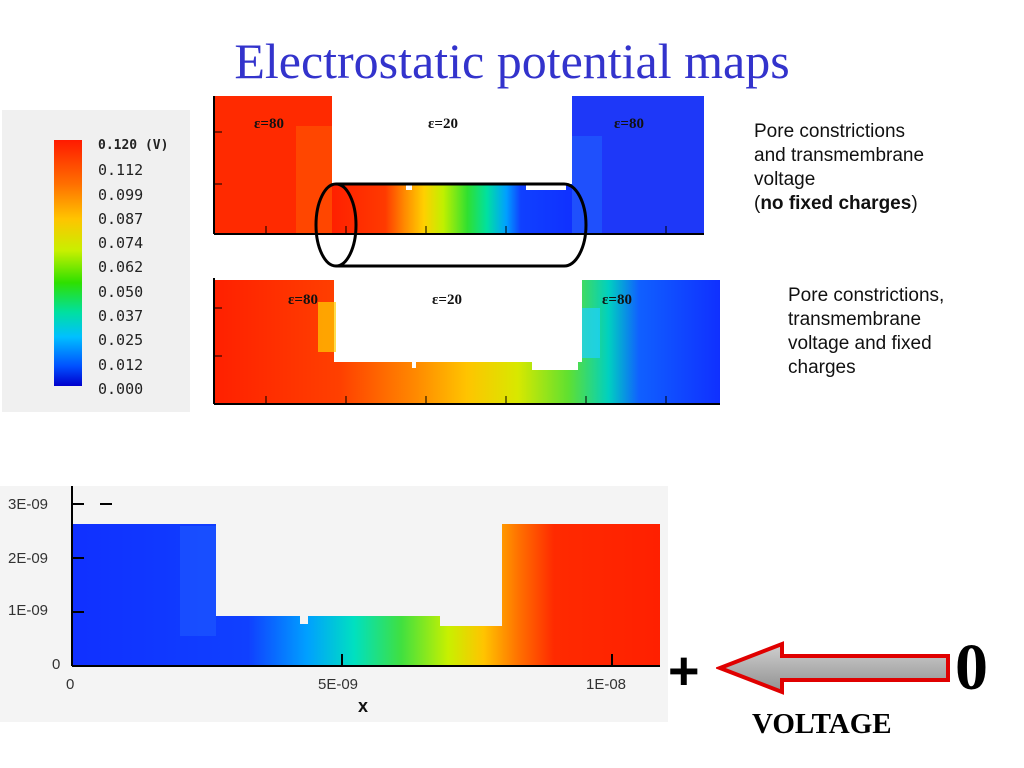 Image resolution: width=1024 pixels, height=768 pixels. What do you see at coordinates (466, 341) in the screenshot?
I see `potential-map-2-graphic` at bounding box center [466, 341].